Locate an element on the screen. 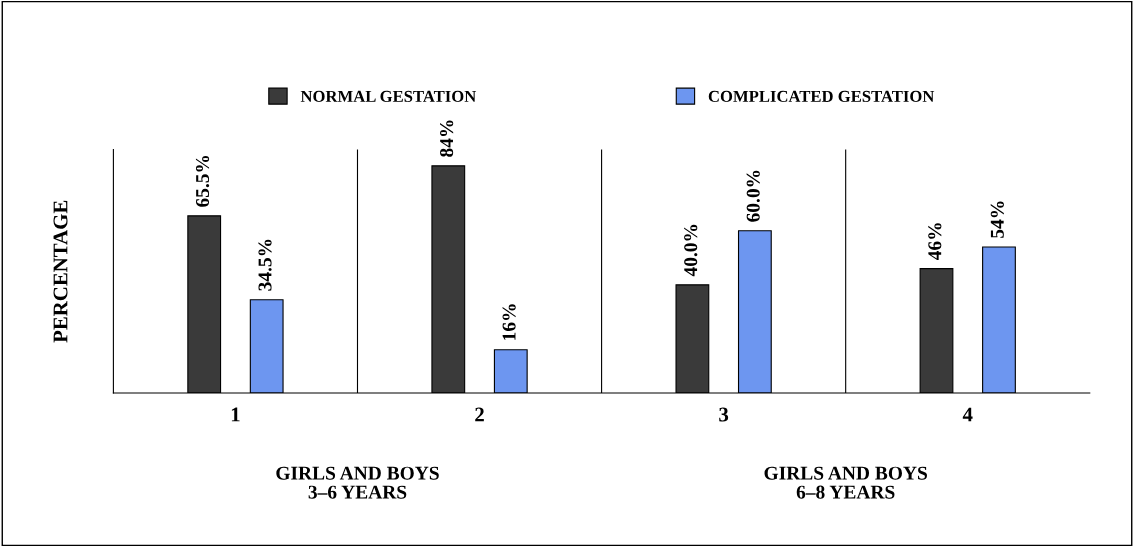 The image size is (1134, 547). data-label: 60.0% is located at coordinates (753, 196).